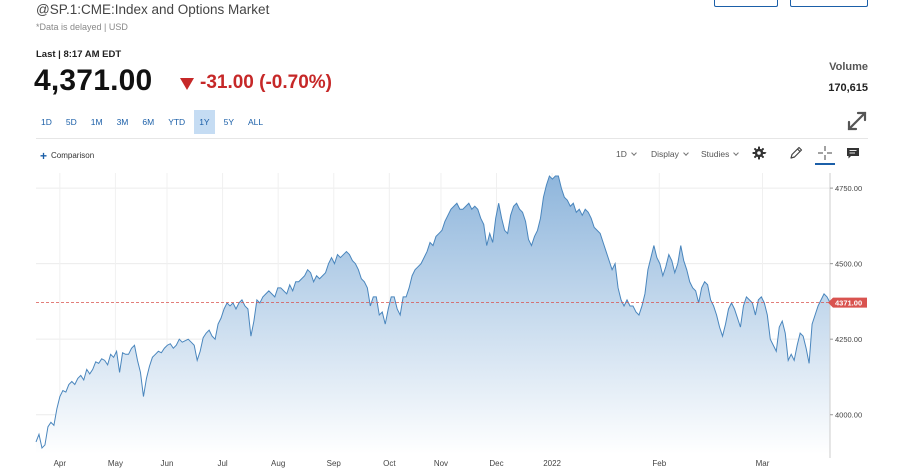 The image size is (900, 476). What do you see at coordinates (93, 80) in the screenshot?
I see `last-price: 4,371.00` at bounding box center [93, 80].